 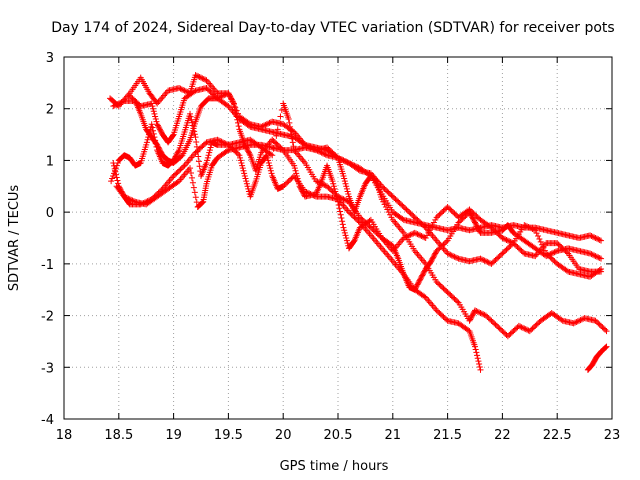 What do you see at coordinates (338, 435) in the screenshot?
I see `x-tick-label: 20.5` at bounding box center [338, 435].